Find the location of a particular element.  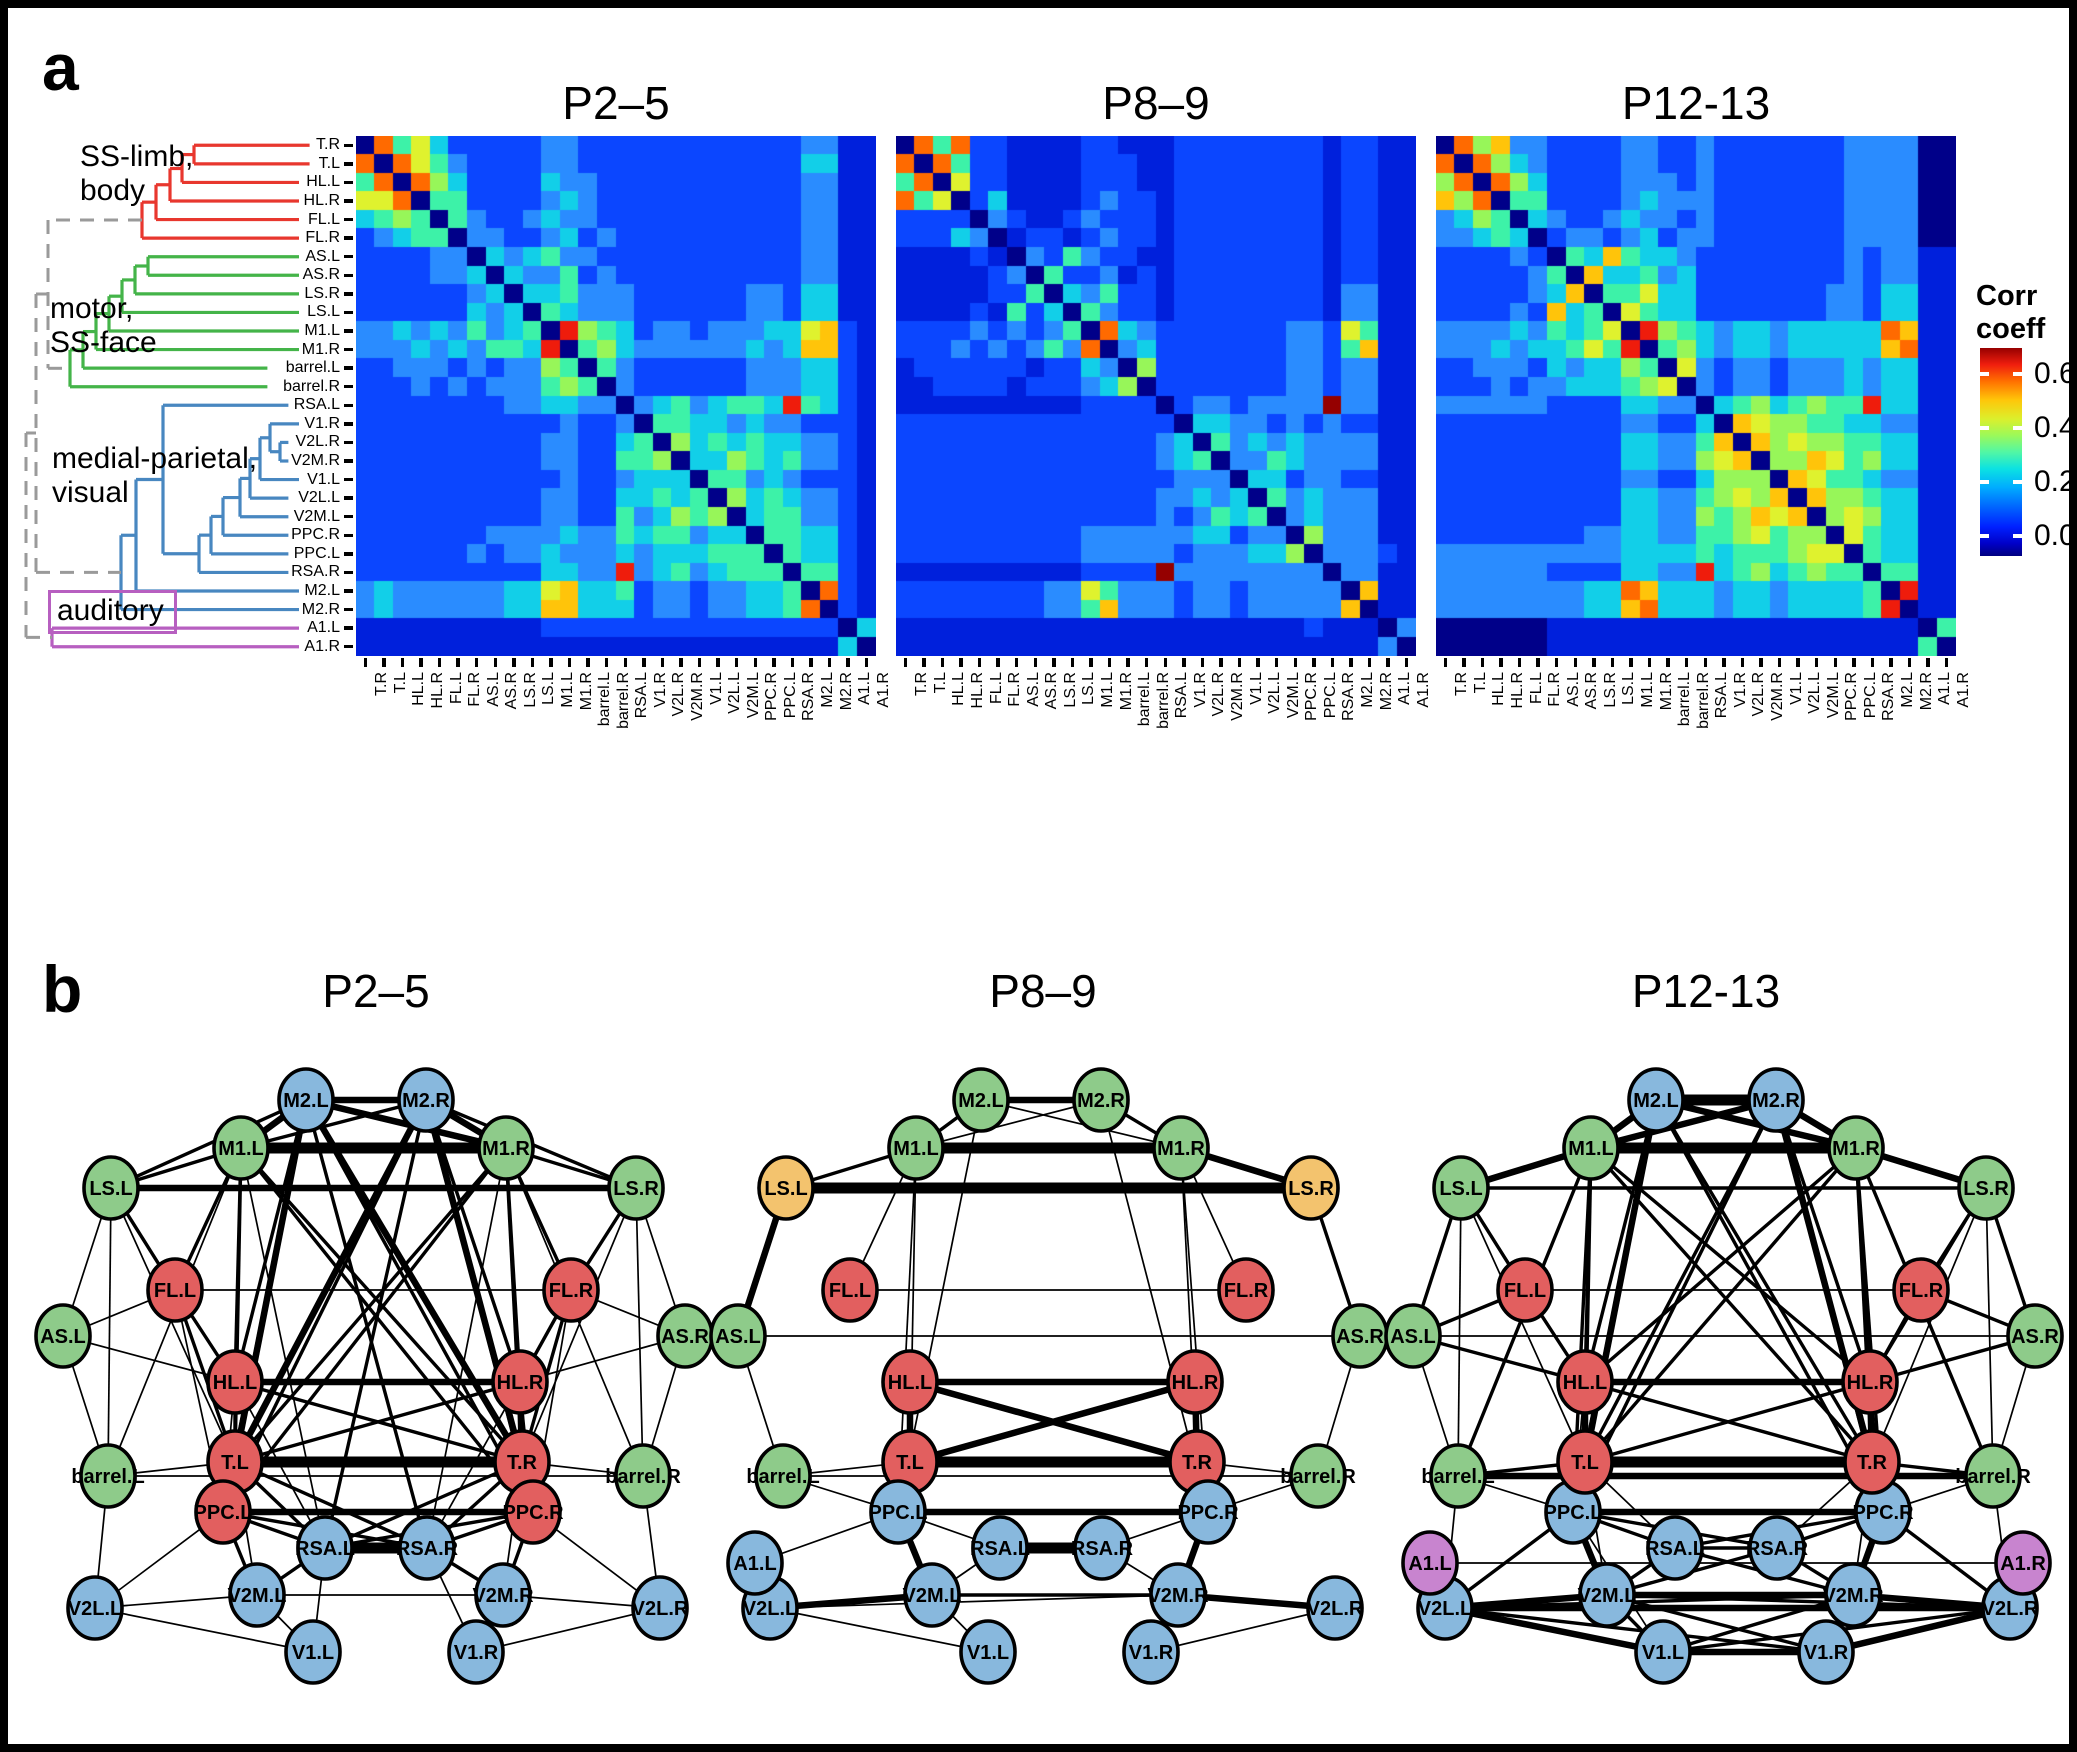

heatmap-col-label-AS.R: AS.R is located at coordinates (1592, 691).